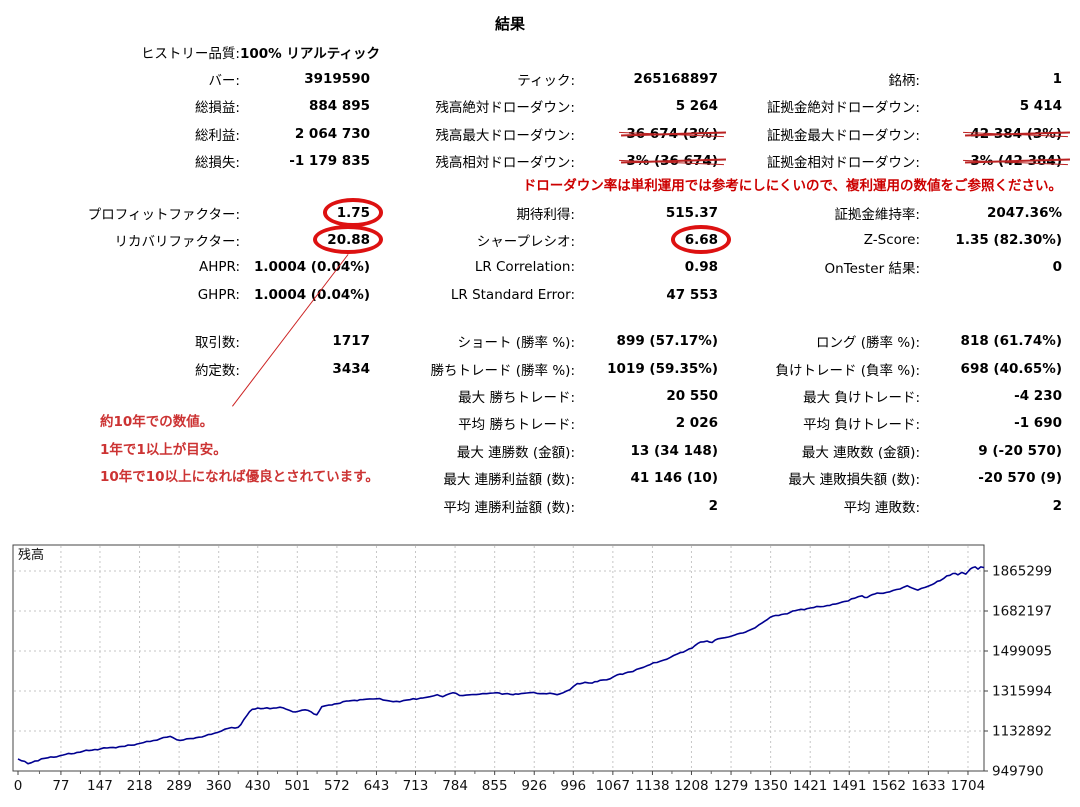 This screenshot has width=1080, height=807. What do you see at coordinates (731, 786) in the screenshot?
I see `x-tick-label: 1279` at bounding box center [731, 786].